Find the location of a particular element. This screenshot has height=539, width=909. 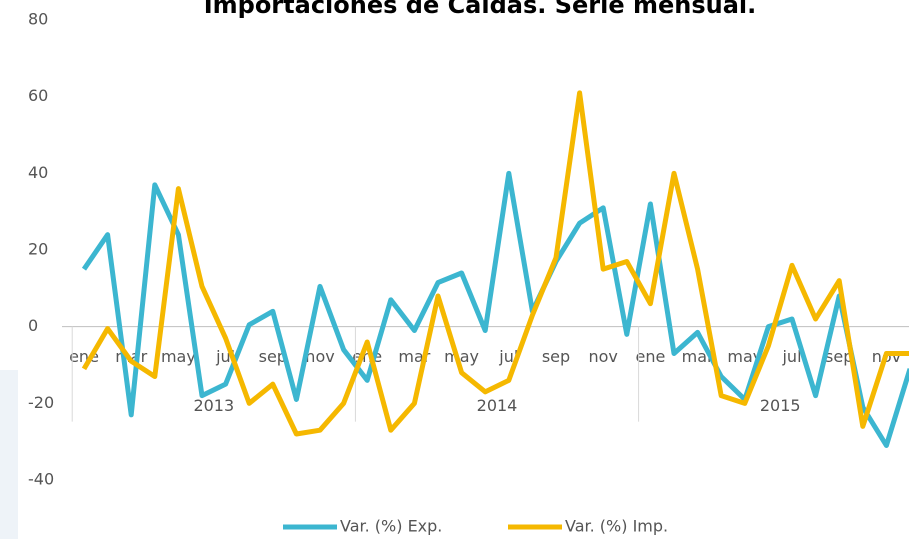

x-tick-label: jul is located at coordinates (791, 356).